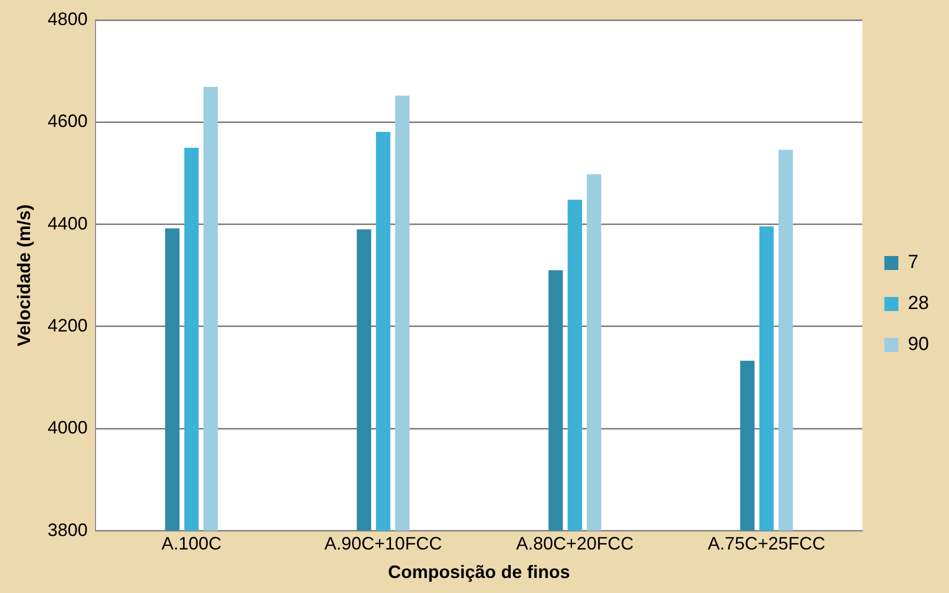 The image size is (949, 593). I want to click on legend-label: 90, so click(919, 345).